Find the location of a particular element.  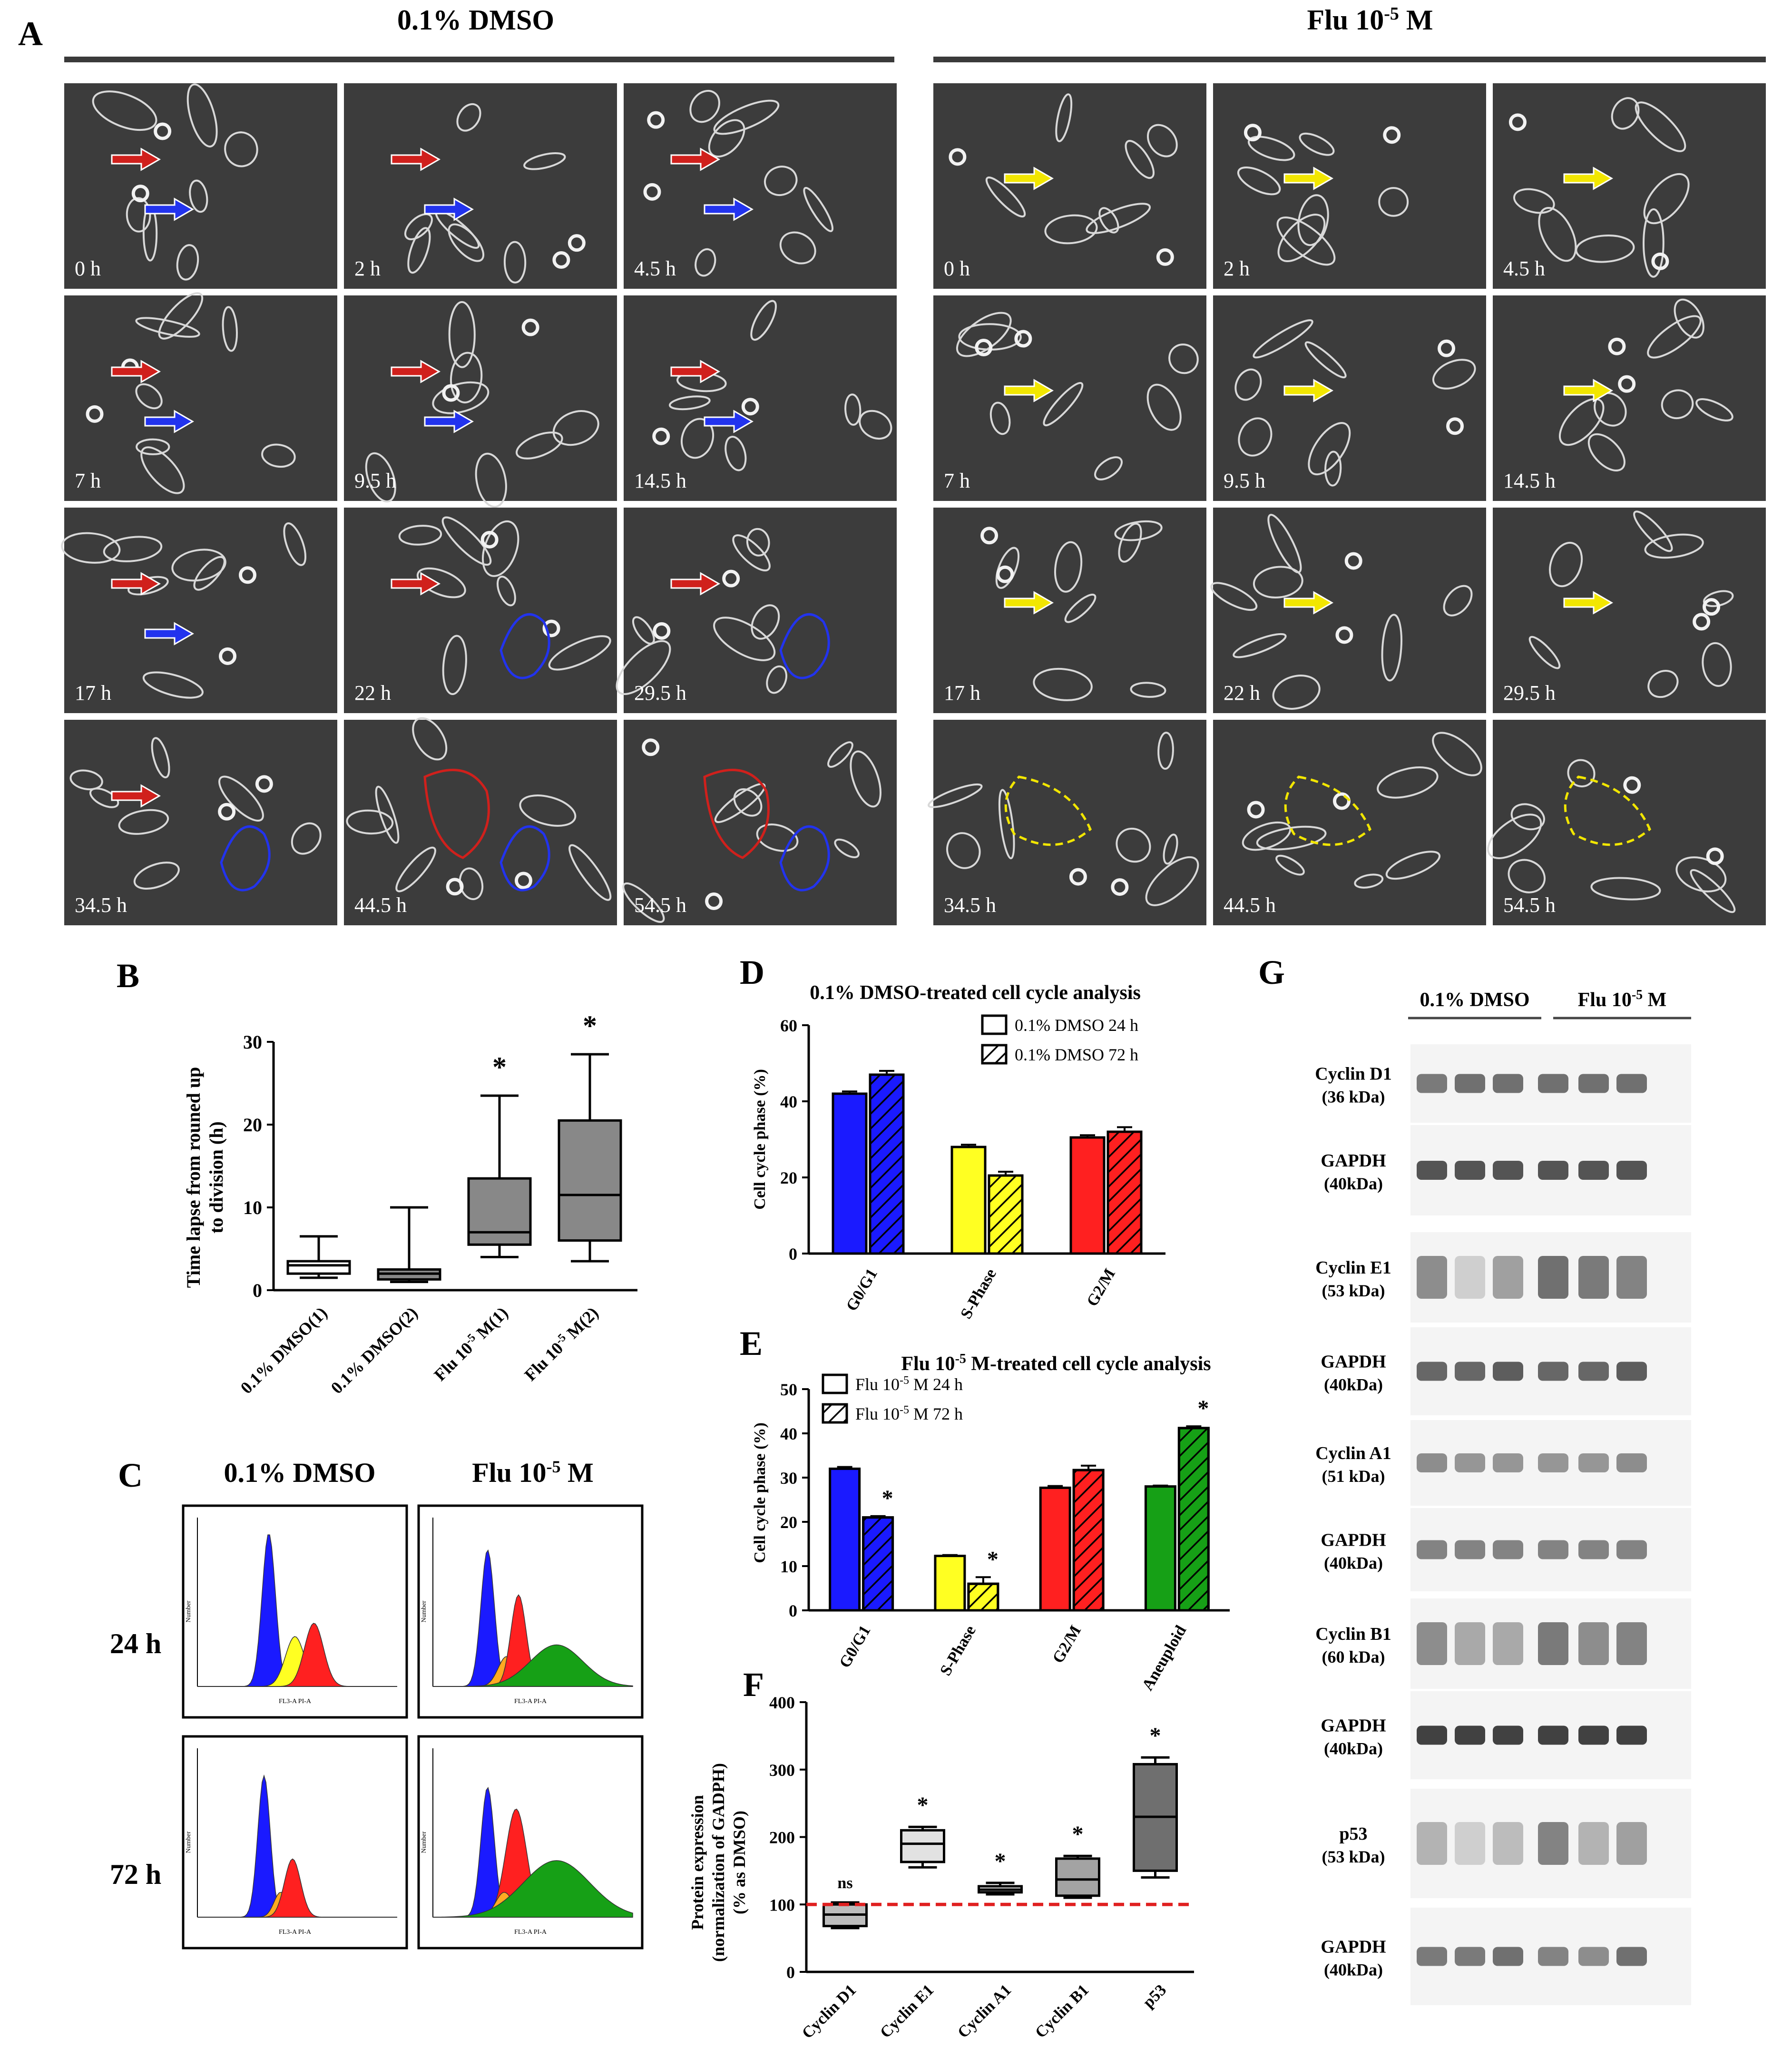

iqr-box is located at coordinates (499, 1211).